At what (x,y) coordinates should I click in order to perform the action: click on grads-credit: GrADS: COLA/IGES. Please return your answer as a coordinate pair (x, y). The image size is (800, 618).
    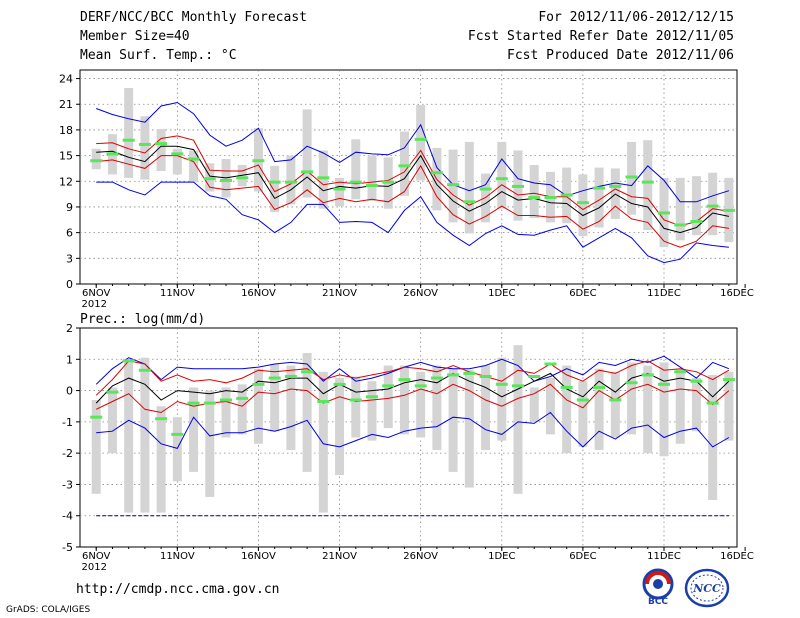
    Looking at the image, I should click on (48, 610).